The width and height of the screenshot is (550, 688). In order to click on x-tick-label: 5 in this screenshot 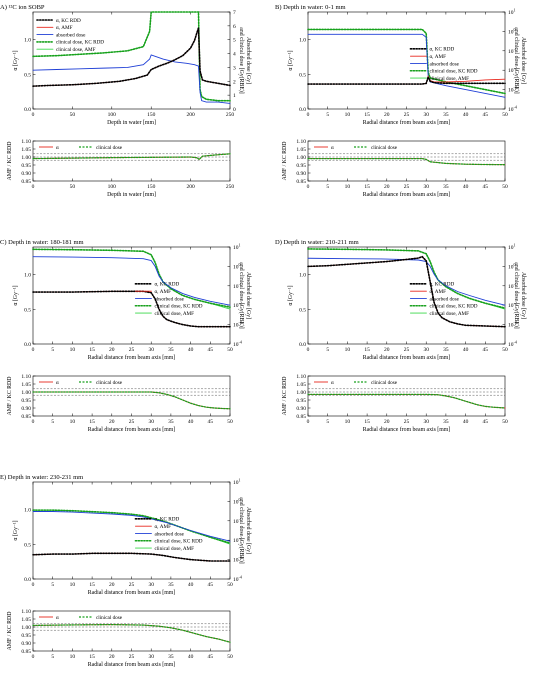, I will do `click(327, 350)`.